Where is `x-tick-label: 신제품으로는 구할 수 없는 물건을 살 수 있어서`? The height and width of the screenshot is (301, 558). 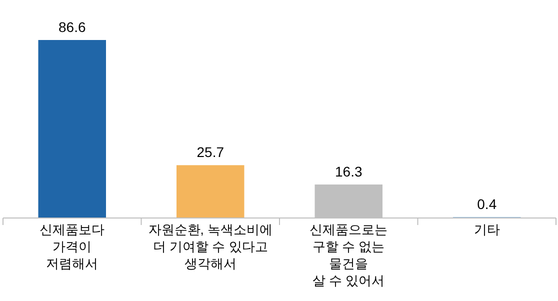
x-tick-label: 신제품으로는 구할 수 없는 물건을 살 수 있어서 is located at coordinates (349, 255).